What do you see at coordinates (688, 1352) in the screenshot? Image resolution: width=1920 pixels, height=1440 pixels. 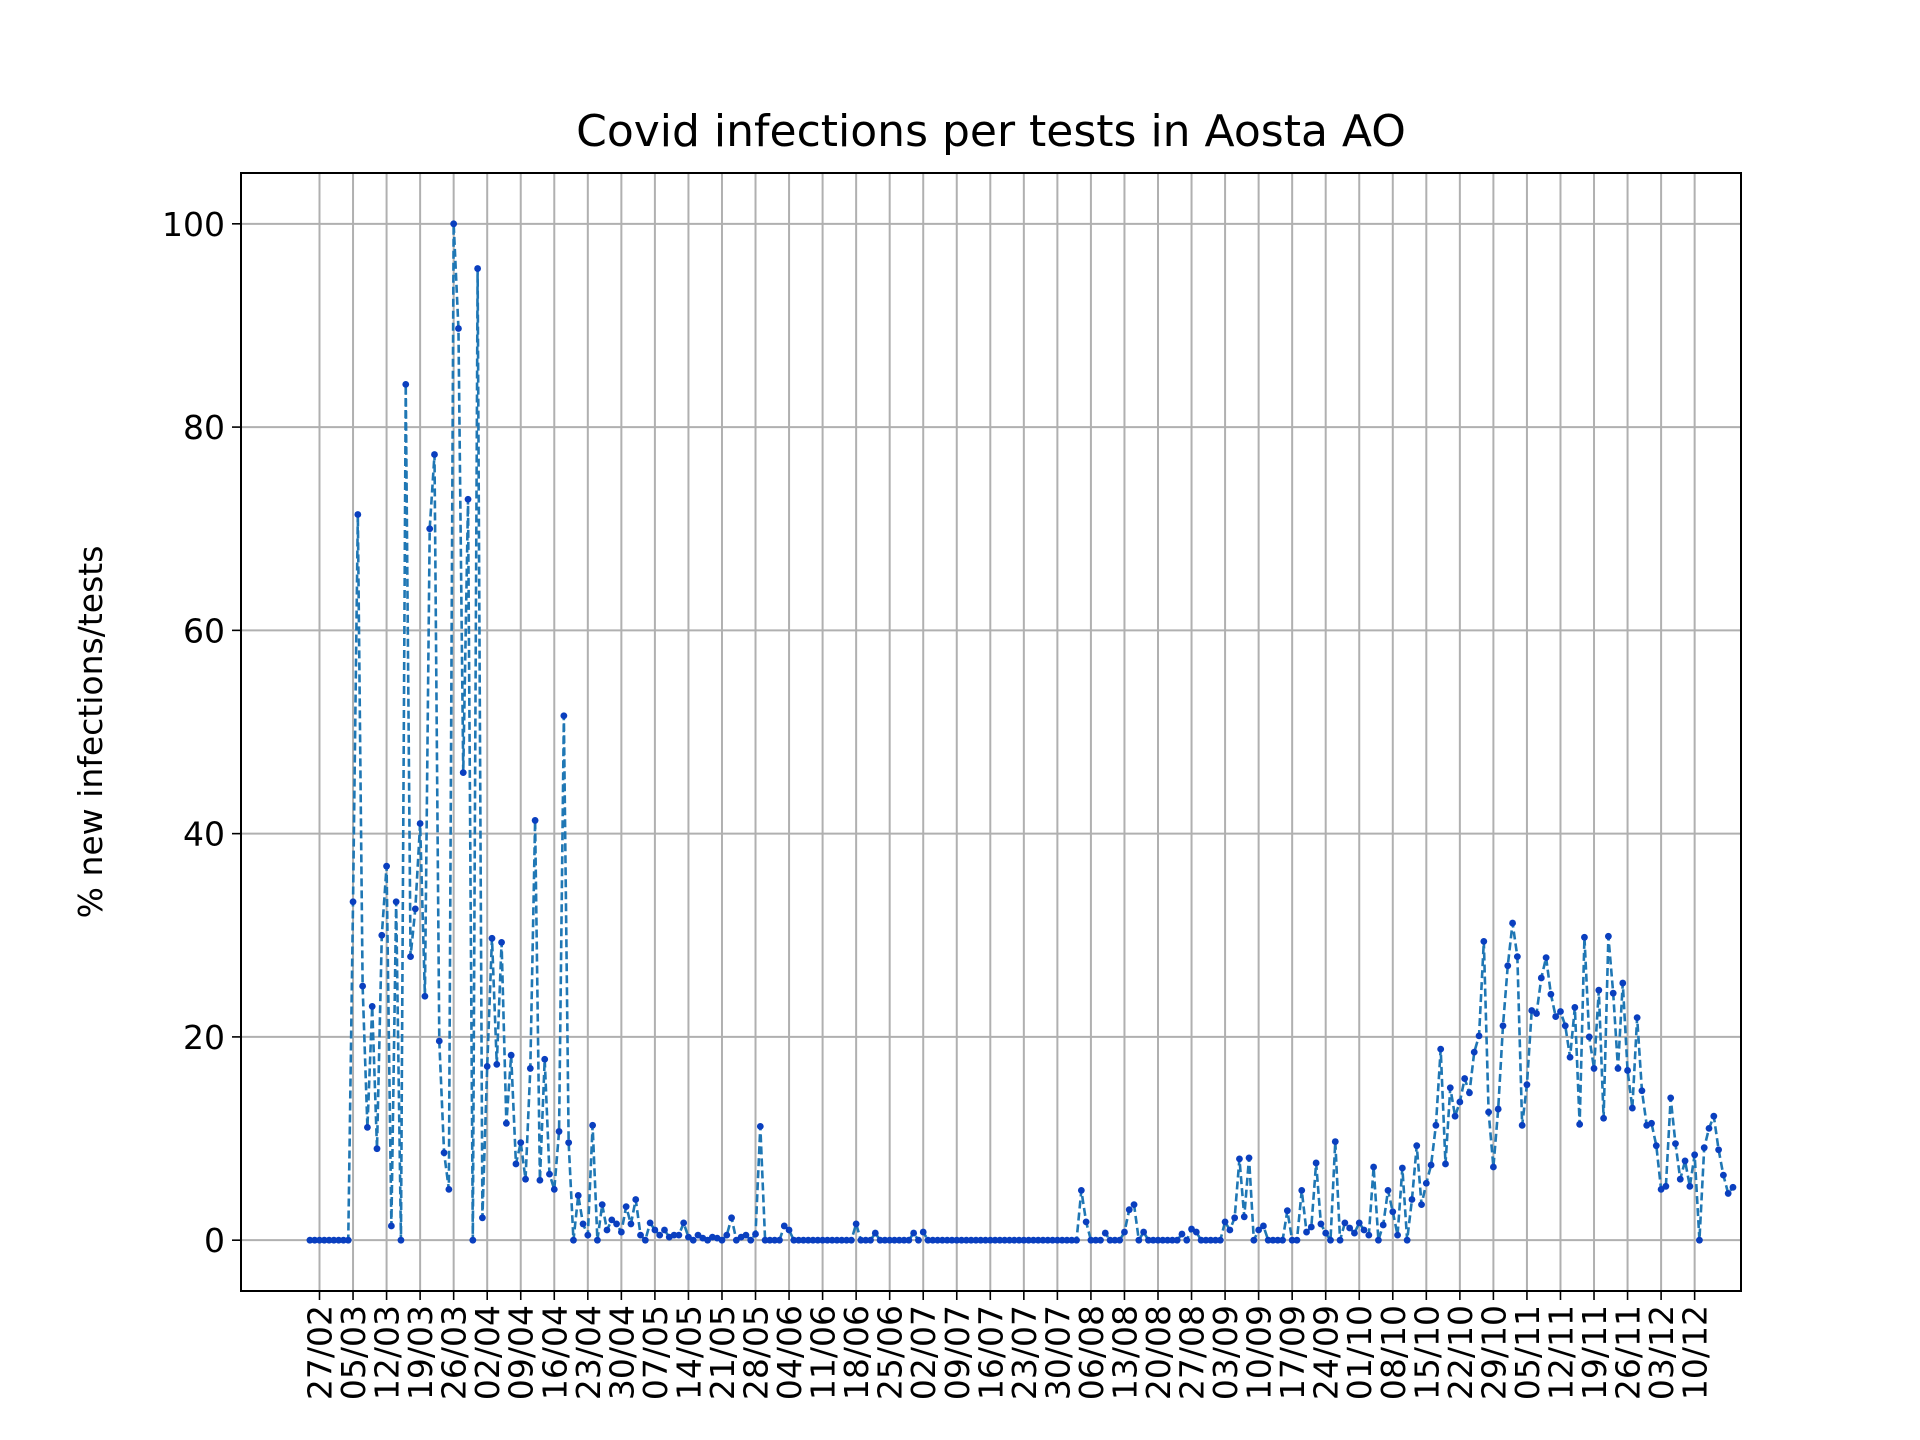 I see `x-tick-label: 14/05` at bounding box center [688, 1352].